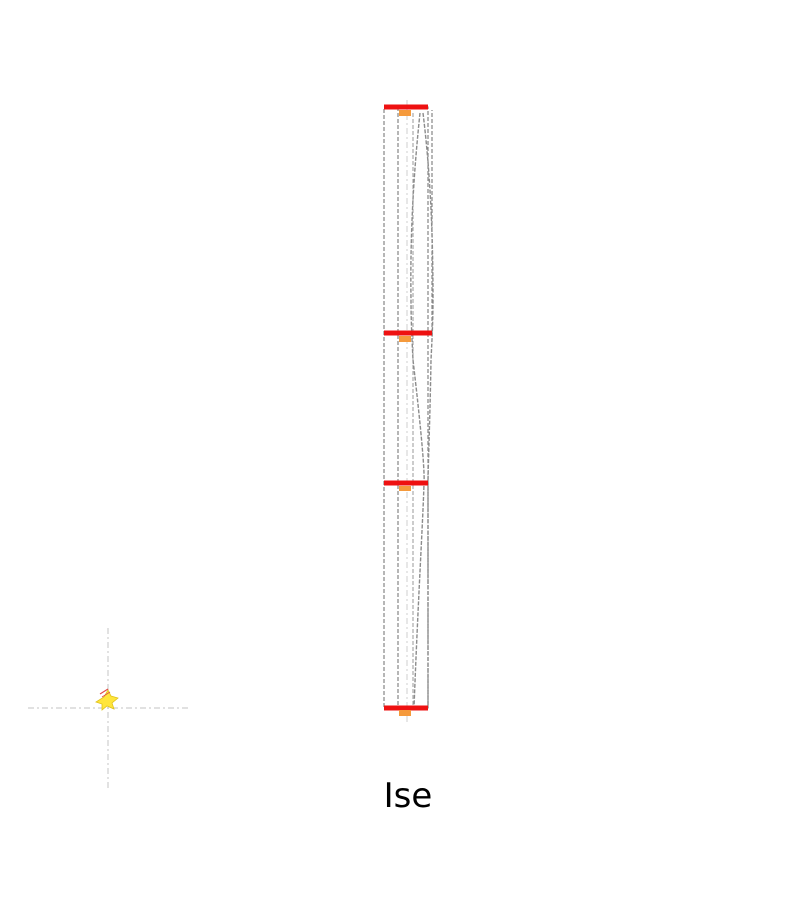 Image resolution: width=800 pixels, height=900 pixels. Describe the element at coordinates (408, 796) in the screenshot. I see `diagram-caption: Ise` at that location.